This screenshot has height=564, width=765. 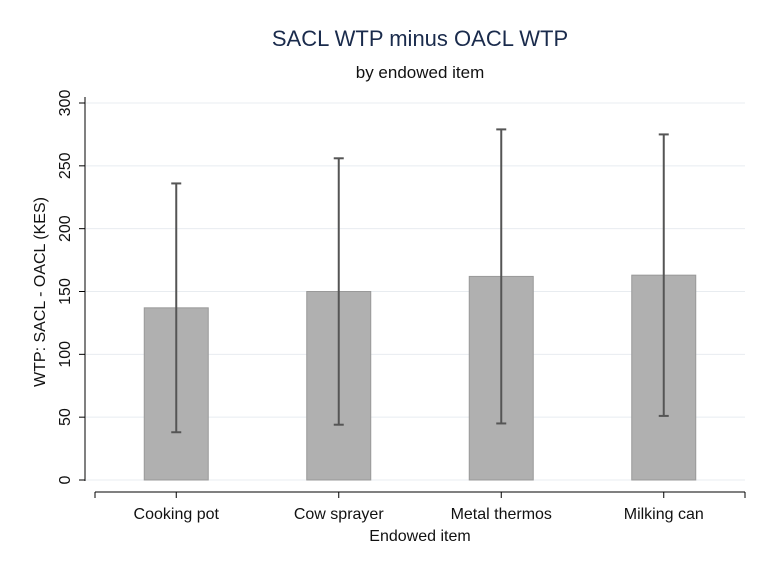 I want to click on chart-title: SACL WTP minus OACL WTP, so click(x=420, y=38).